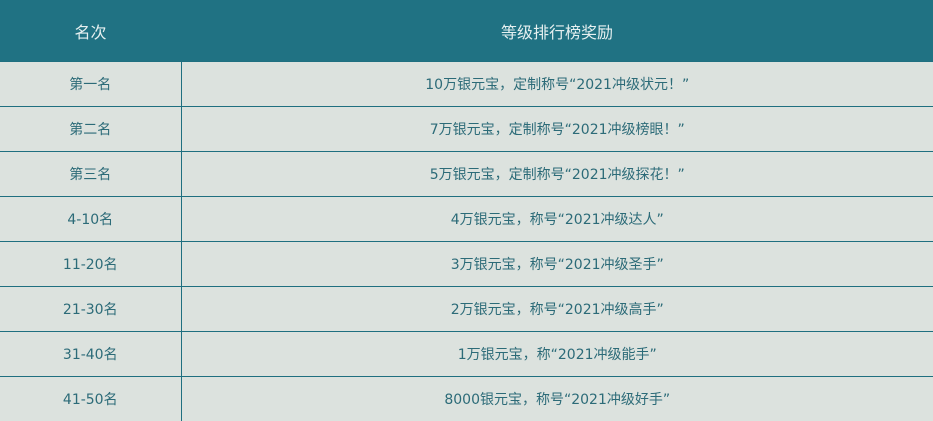 The width and height of the screenshot is (933, 421). I want to click on rank-cell: 41-50名, so click(90, 399).